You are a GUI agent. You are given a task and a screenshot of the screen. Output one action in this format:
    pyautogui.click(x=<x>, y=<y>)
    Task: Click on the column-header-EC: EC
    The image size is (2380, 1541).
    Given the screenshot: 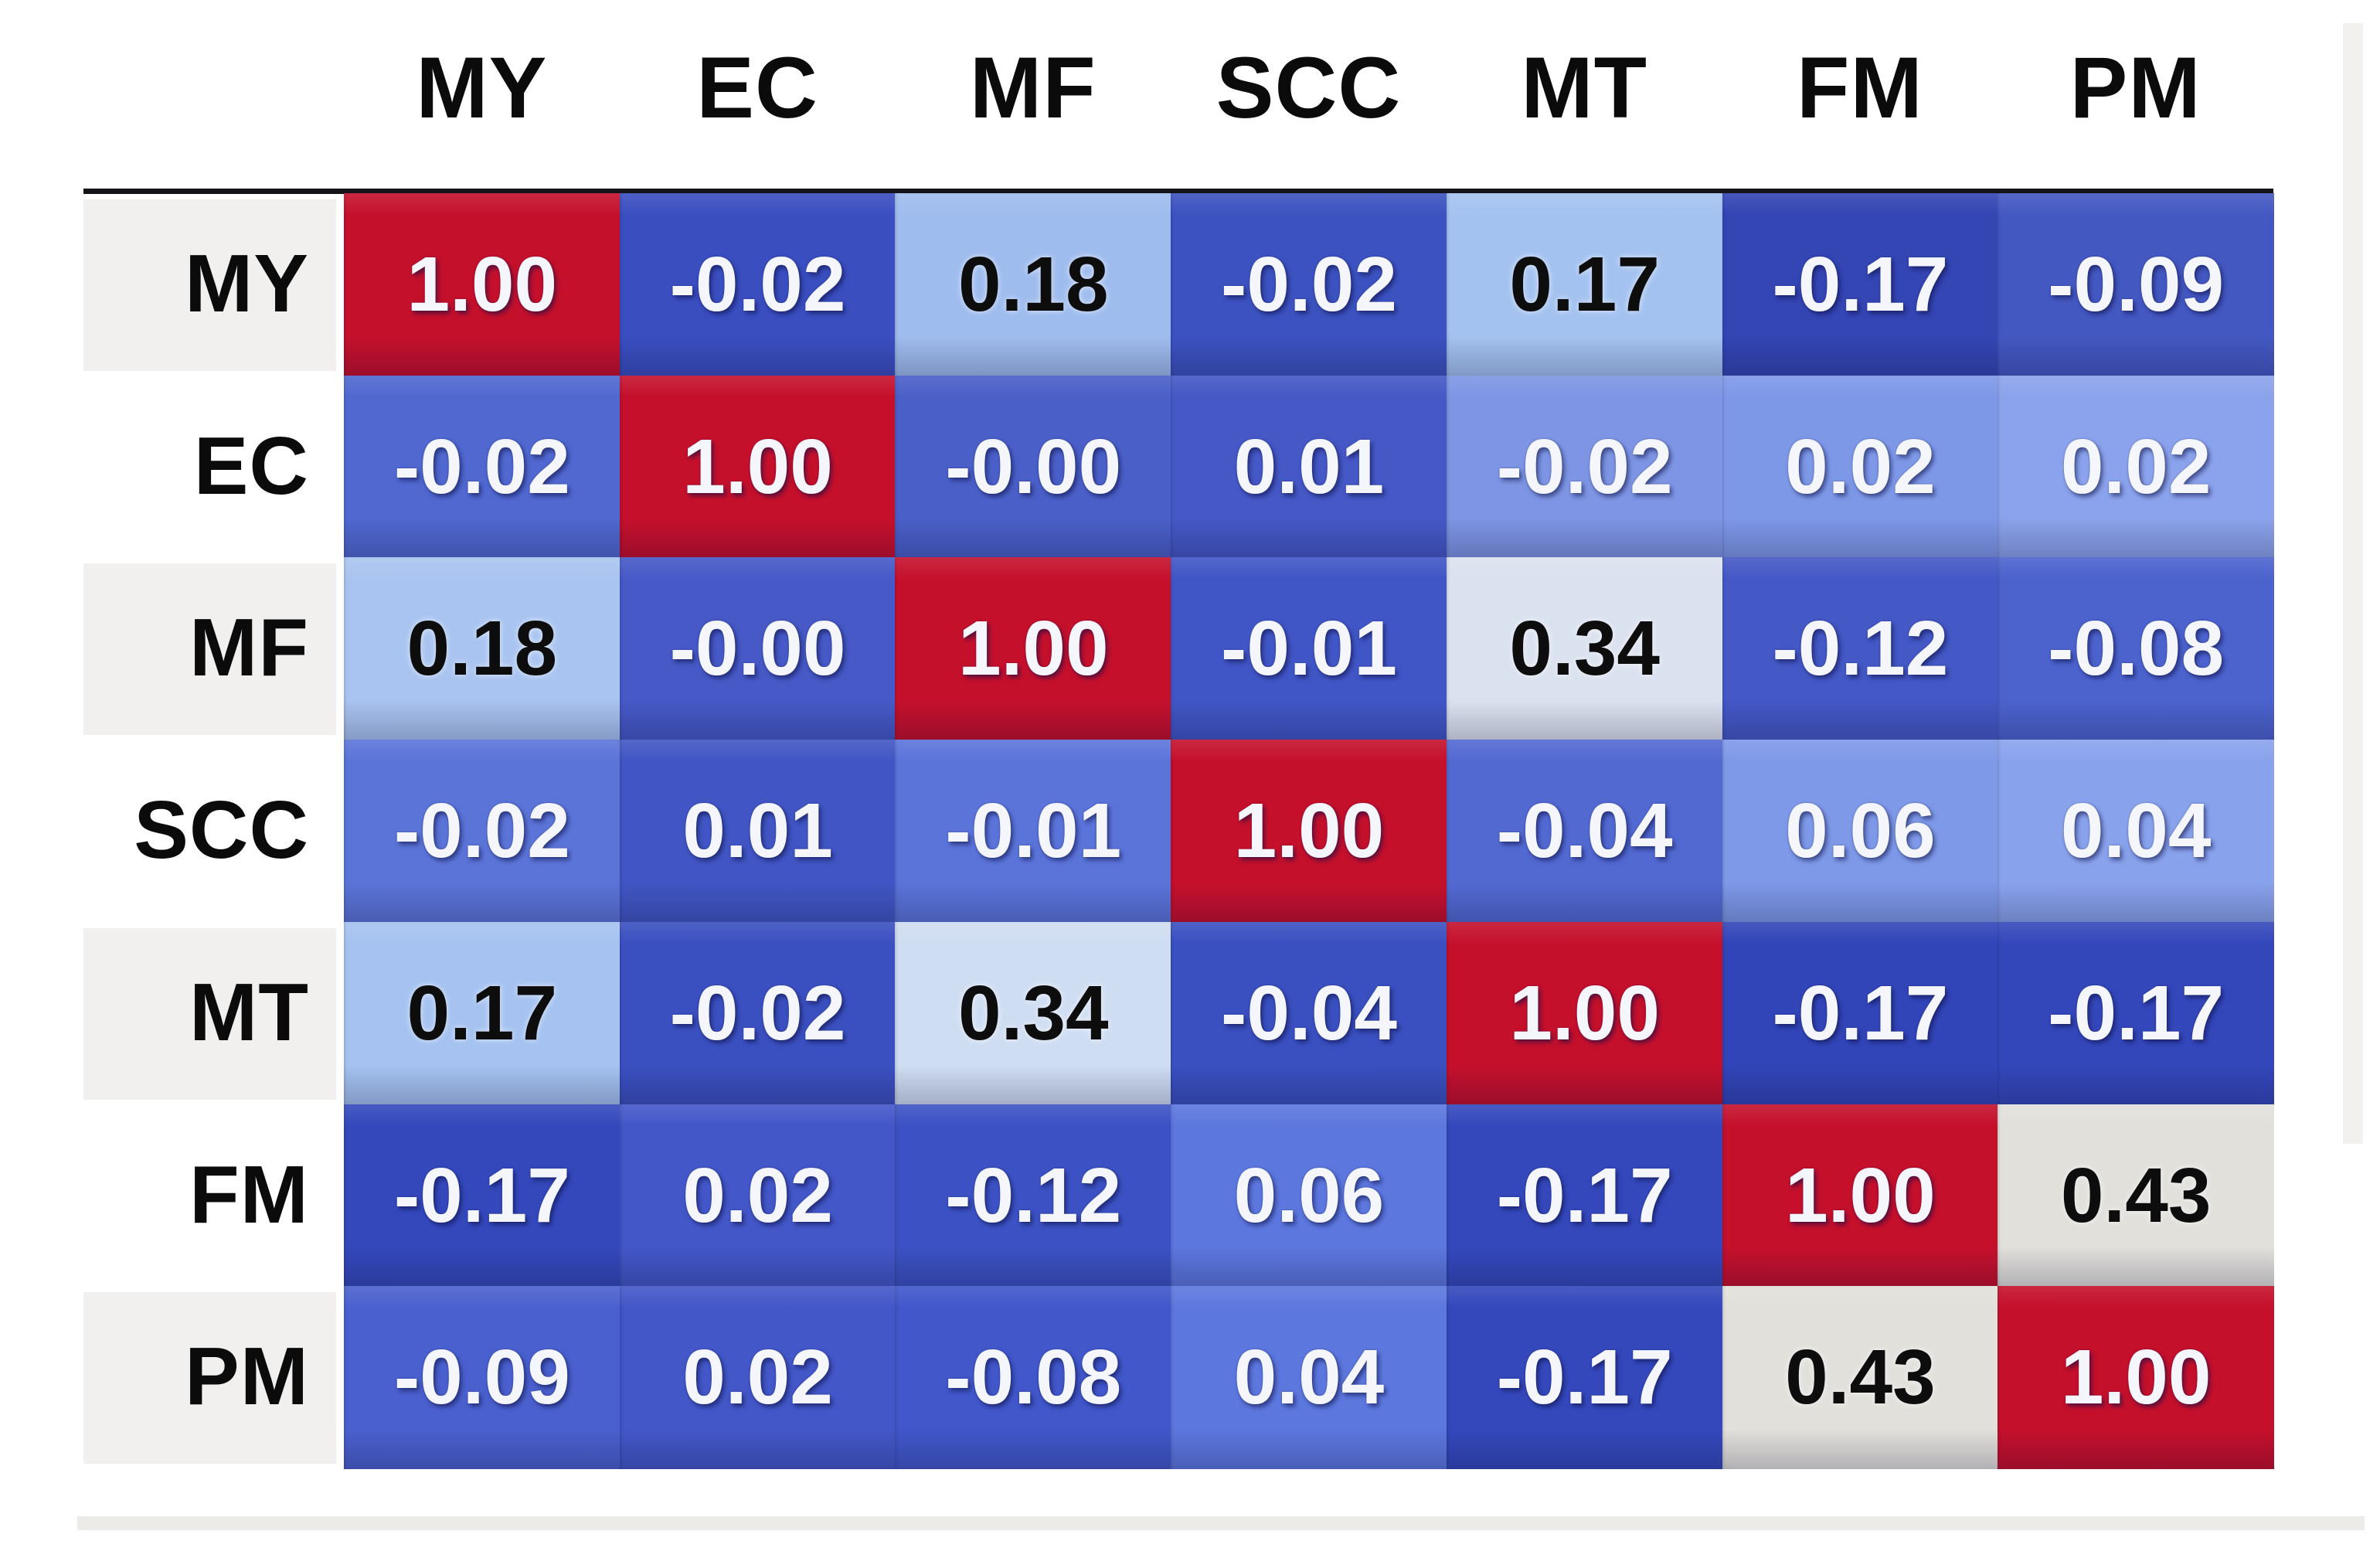 What is the action you would take?
    pyautogui.click(x=757, y=87)
    